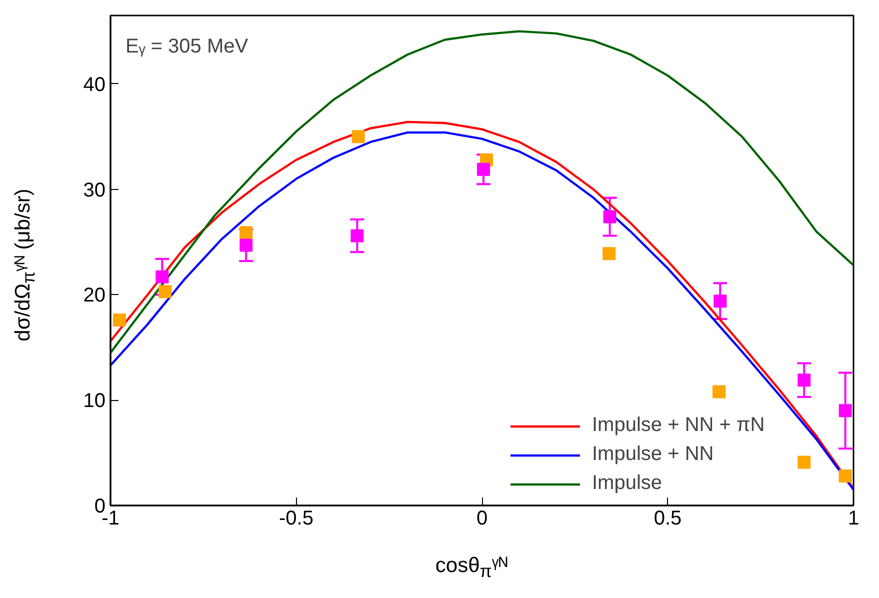 This screenshot has height=598, width=879. Describe the element at coordinates (471, 568) in the screenshot. I see `x-axis-title: cosθ$_{π}$ᵞᴺ` at that location.